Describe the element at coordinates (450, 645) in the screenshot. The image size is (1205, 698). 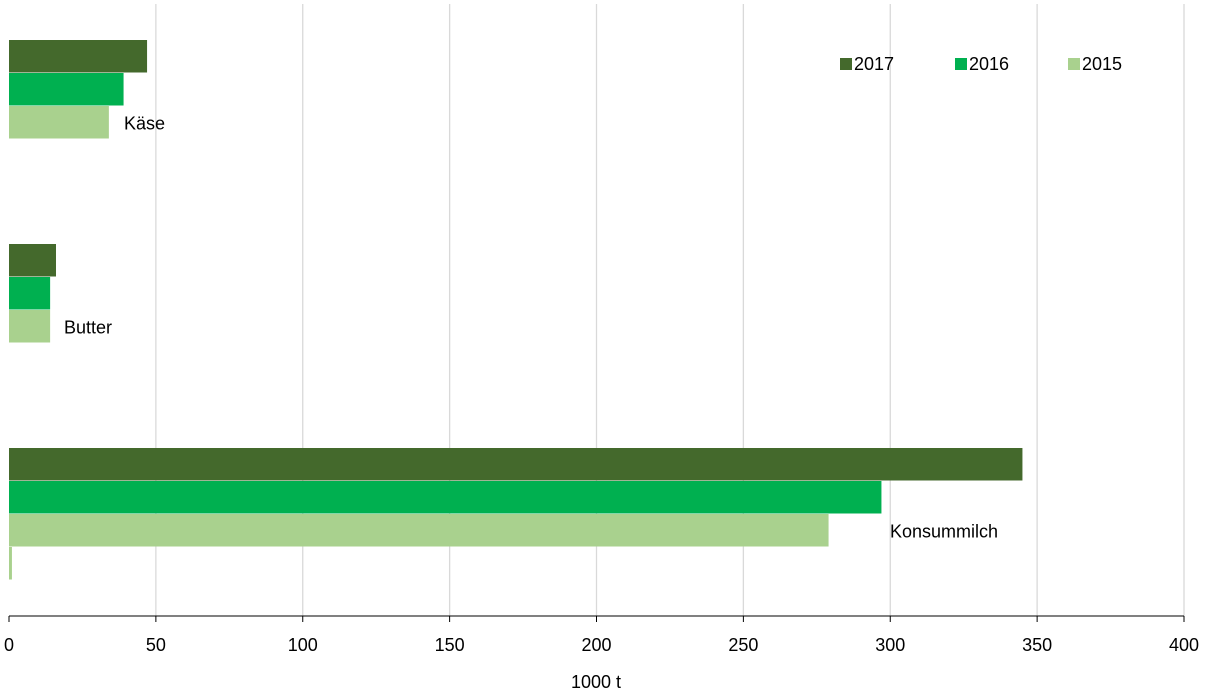
I see `x-tick-label: 150` at that location.